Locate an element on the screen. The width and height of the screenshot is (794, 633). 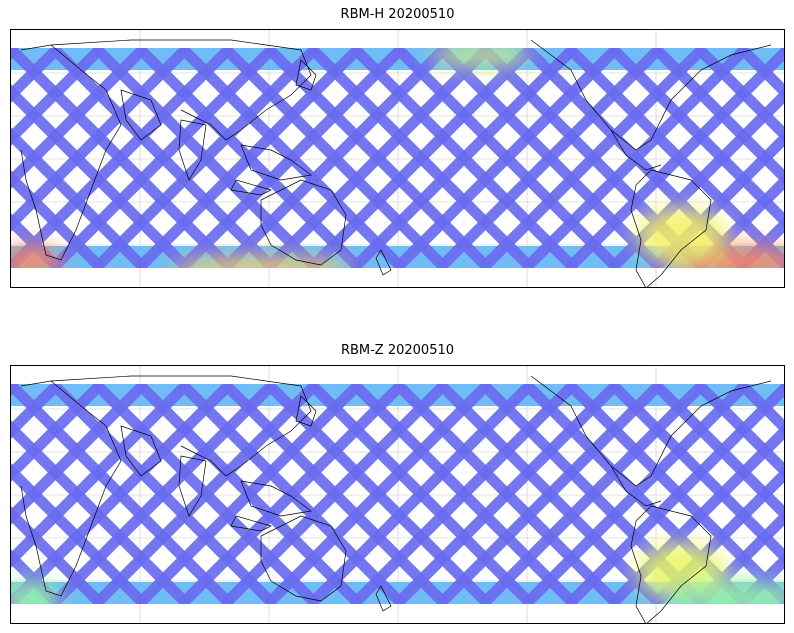
panel-title-rbm-z: RBM-Z 20200510 is located at coordinates (397, 350).